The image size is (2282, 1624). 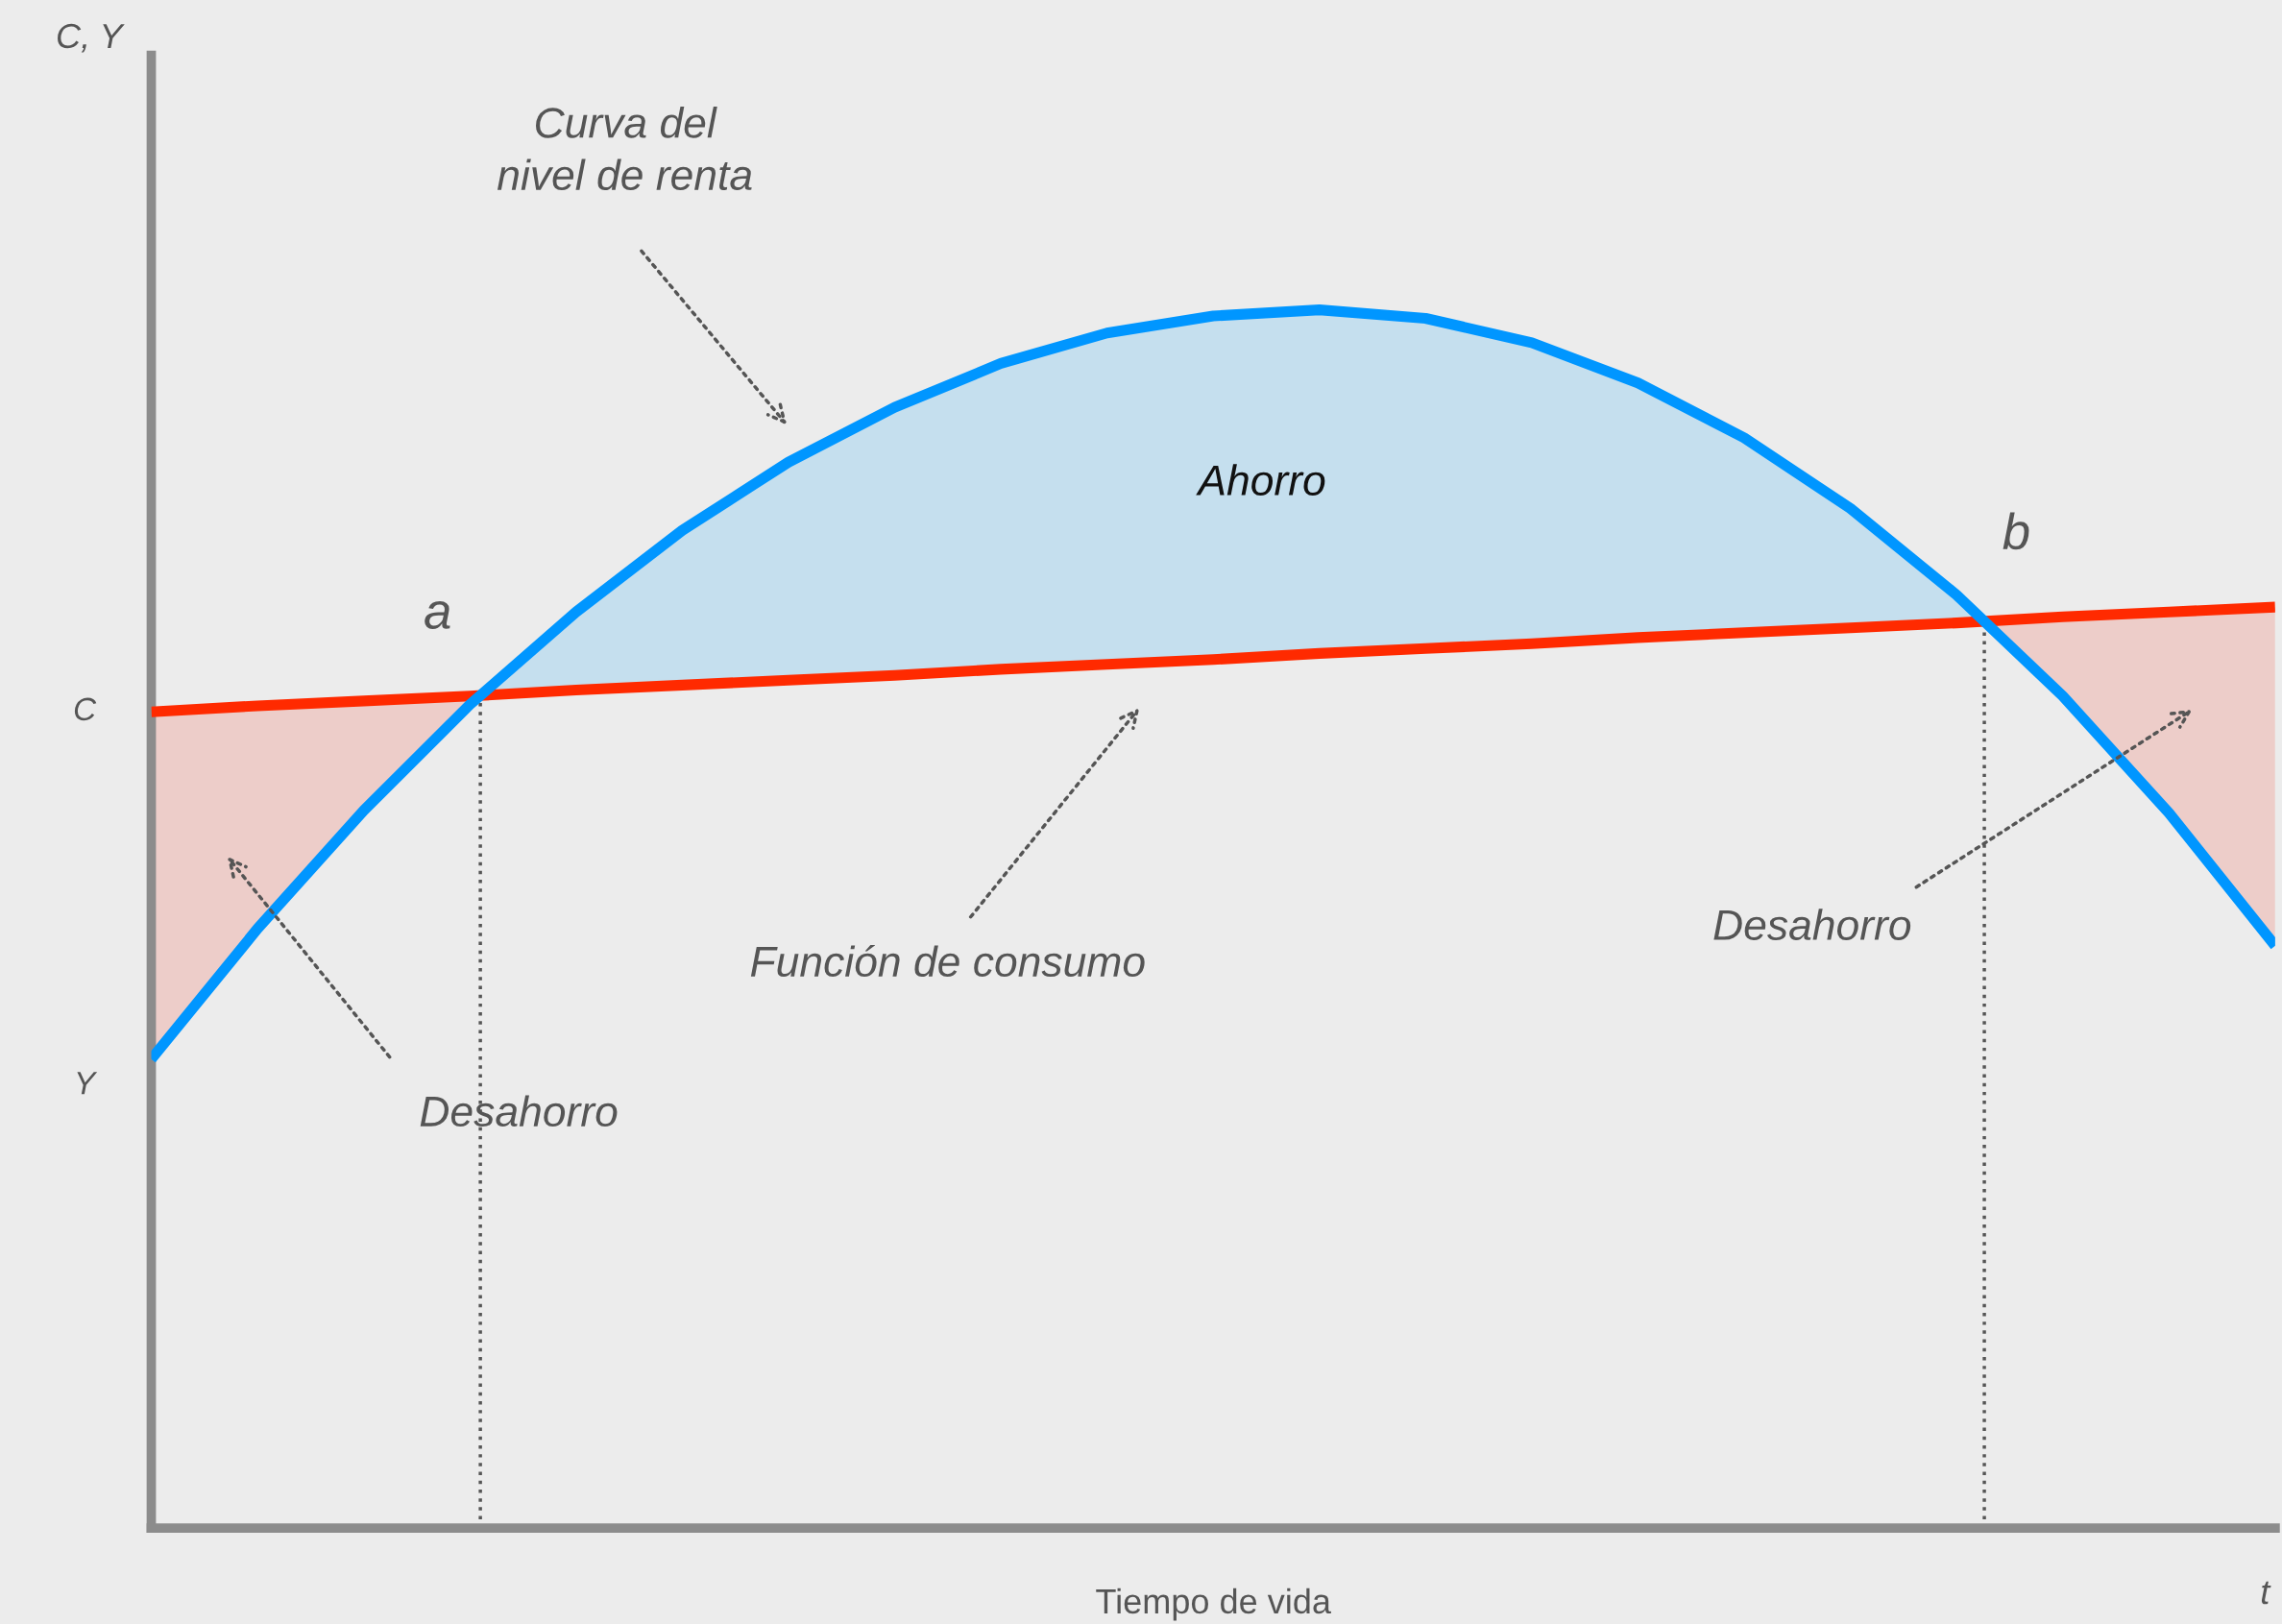 I want to click on text: C, so click(x=85, y=709).